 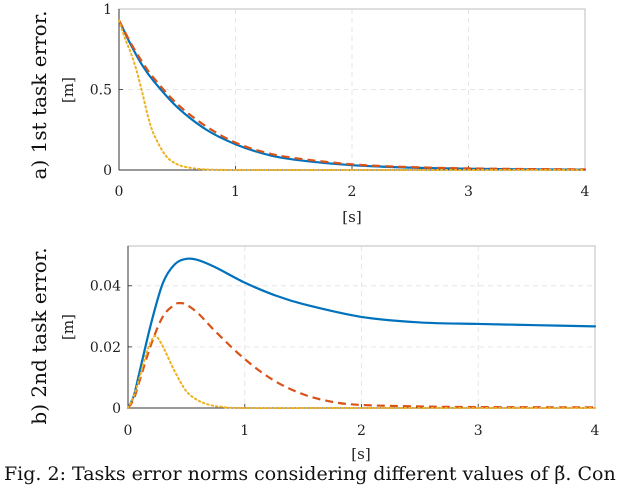 I want to click on panel-b-yticks: 0 0.02 0.04, so click(x=105, y=348).